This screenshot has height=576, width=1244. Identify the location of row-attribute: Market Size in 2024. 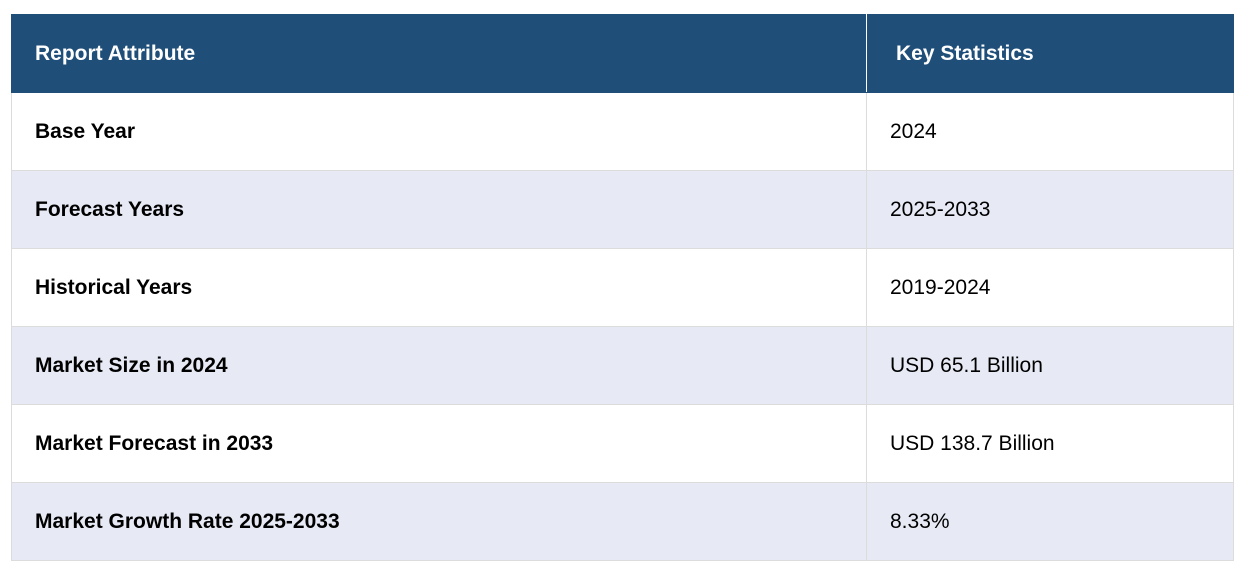
(439, 365).